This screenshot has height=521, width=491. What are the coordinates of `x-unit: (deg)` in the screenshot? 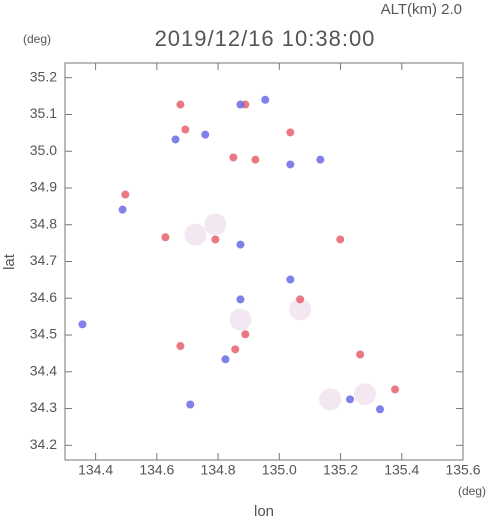 It's located at (472, 491).